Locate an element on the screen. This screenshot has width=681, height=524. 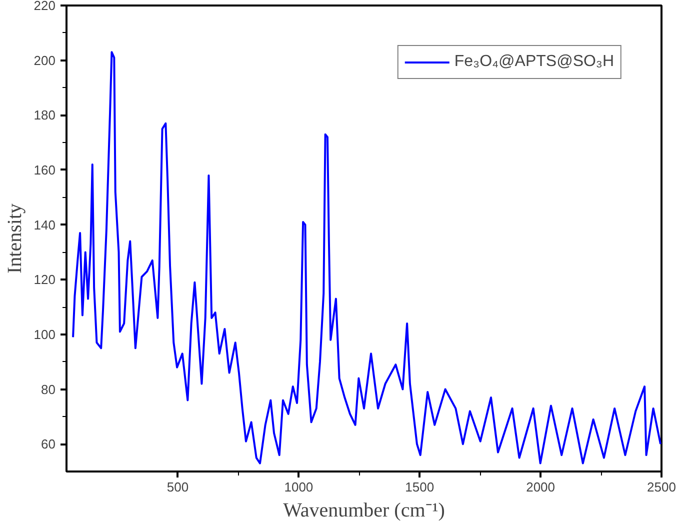
x-tick-label: 1500 is located at coordinates (419, 487).